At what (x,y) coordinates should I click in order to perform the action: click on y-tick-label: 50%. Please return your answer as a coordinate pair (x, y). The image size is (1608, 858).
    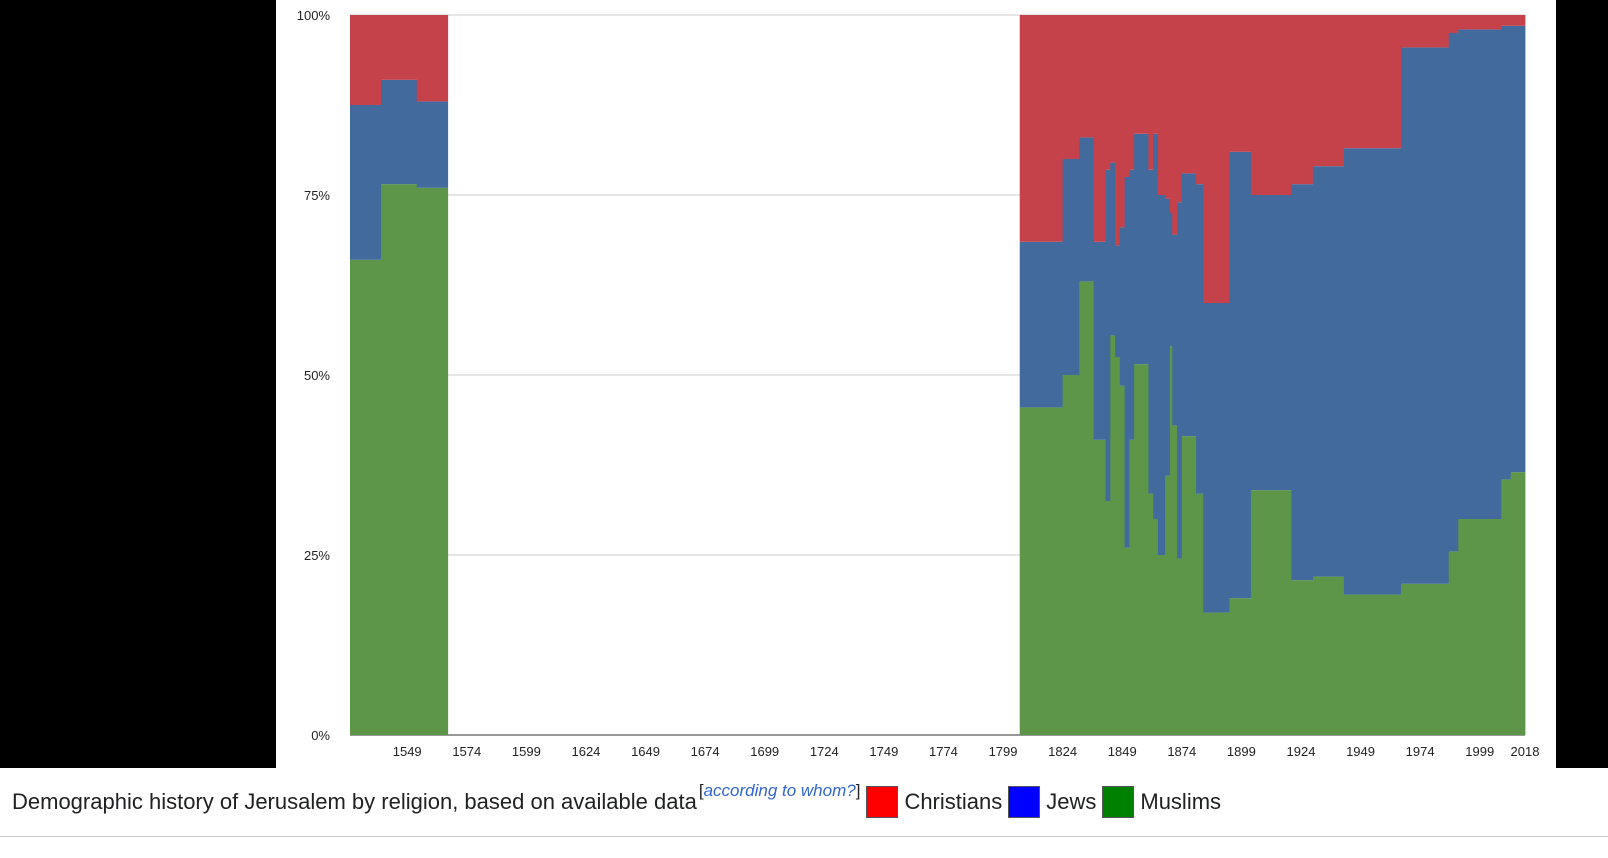
    Looking at the image, I should click on (317, 375).